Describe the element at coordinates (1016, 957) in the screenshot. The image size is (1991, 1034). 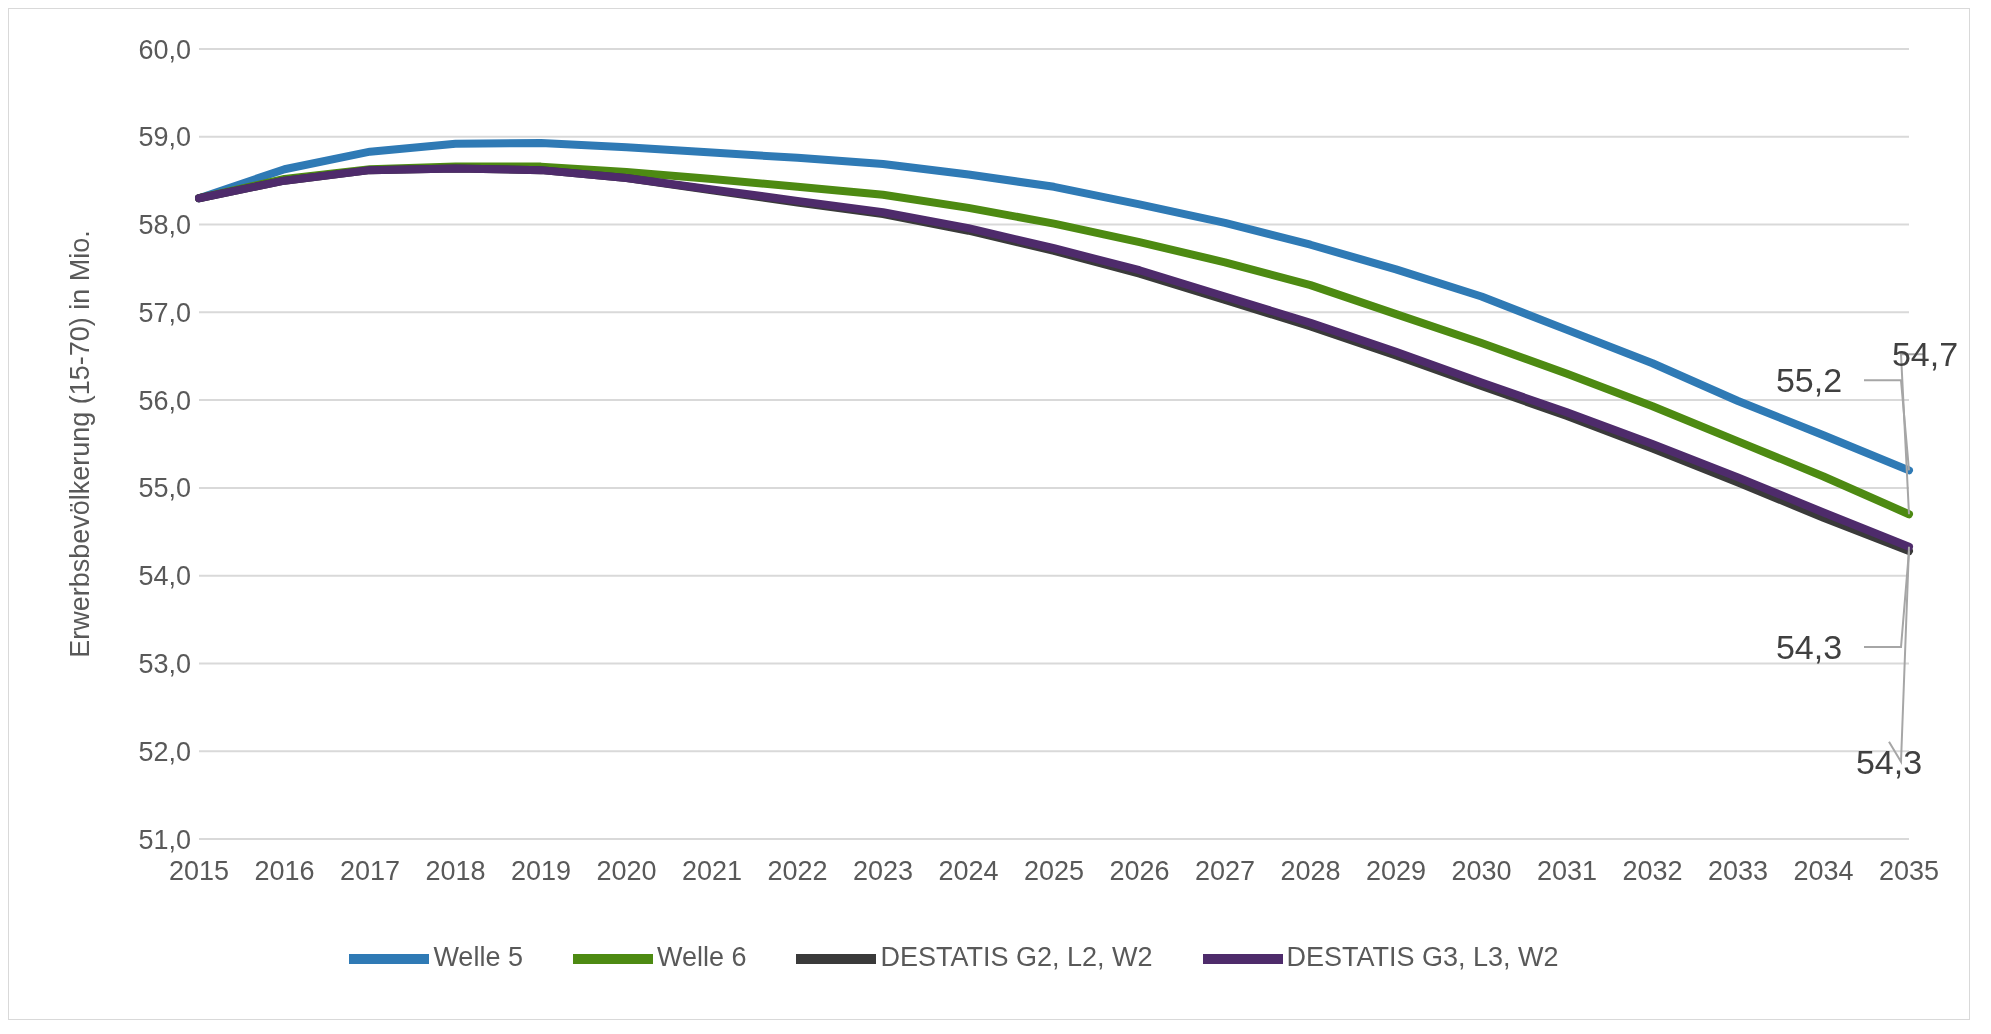
I see `legend-label: DESTATIS G2, L2, W2` at that location.